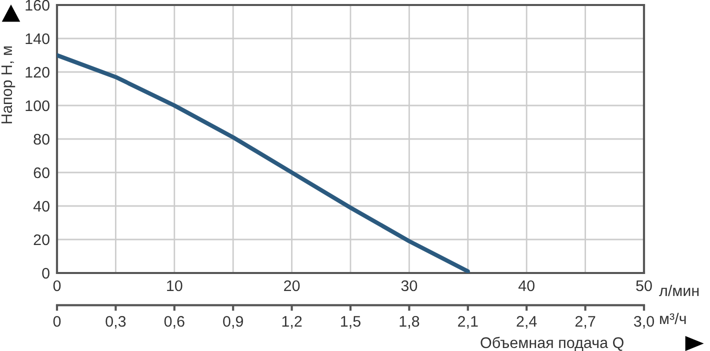  What do you see at coordinates (350, 322) in the screenshot?
I see `x2-tick-label: 1,5` at bounding box center [350, 322].